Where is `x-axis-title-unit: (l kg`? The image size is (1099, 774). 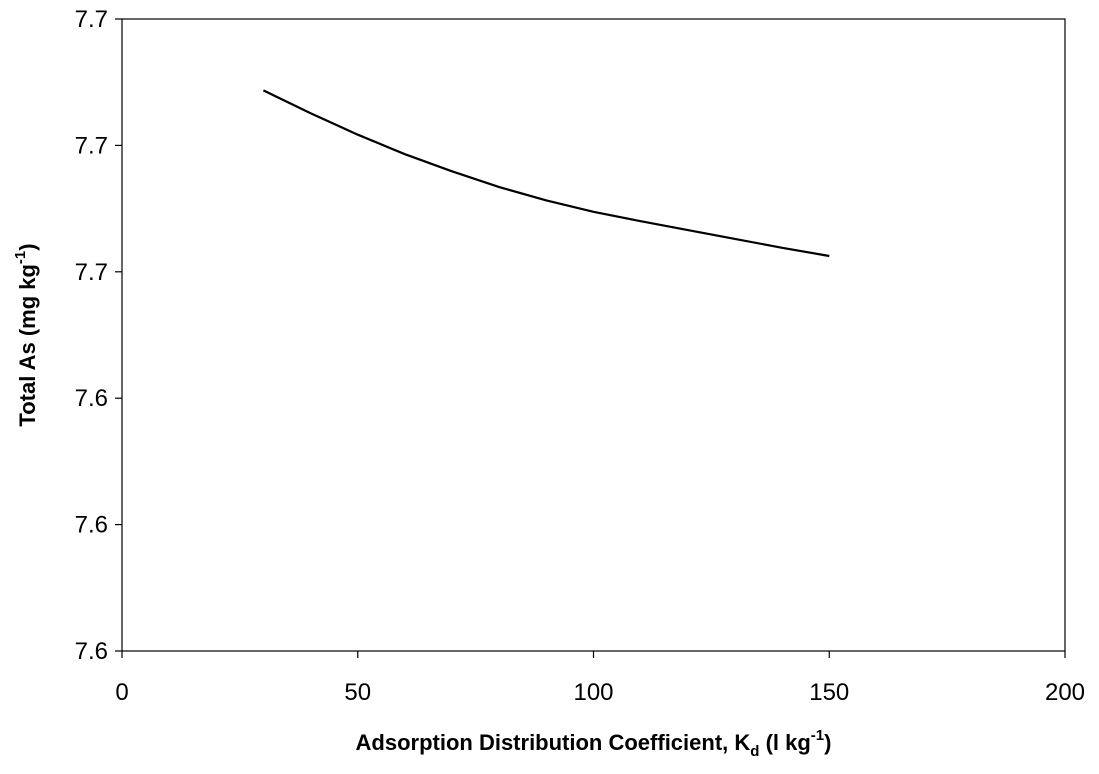 x-axis-title-unit: (l kg is located at coordinates (784, 742).